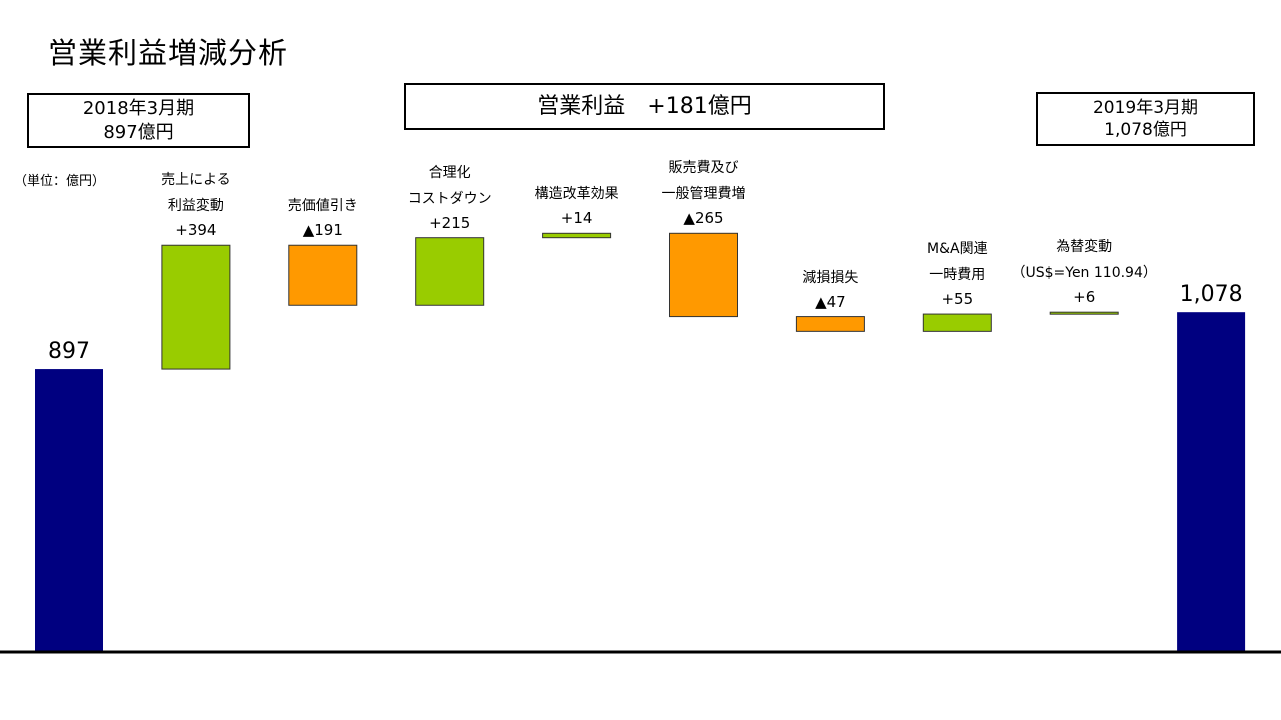  I want to click on bar-value-label-1: 897, so click(69, 352).